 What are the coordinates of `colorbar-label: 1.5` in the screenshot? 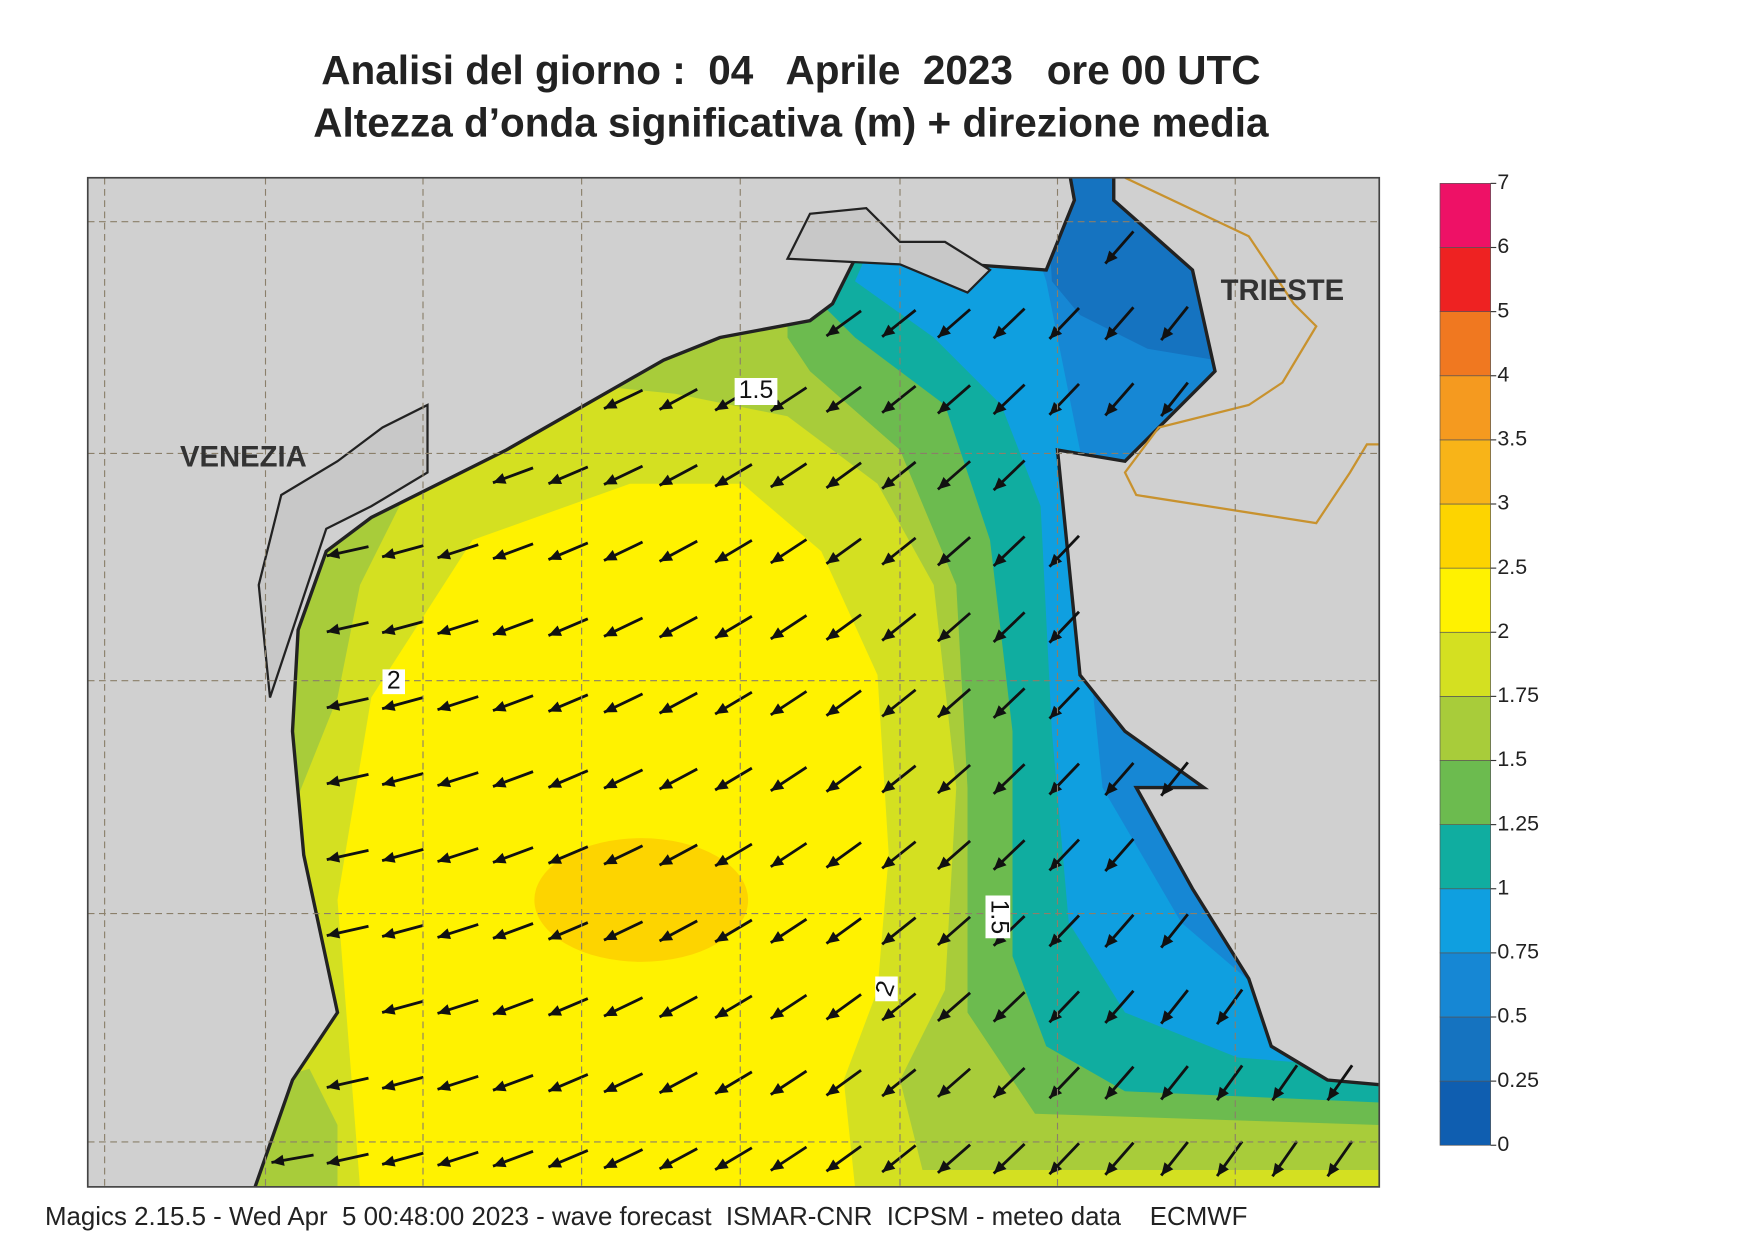 It's located at (1512, 759).